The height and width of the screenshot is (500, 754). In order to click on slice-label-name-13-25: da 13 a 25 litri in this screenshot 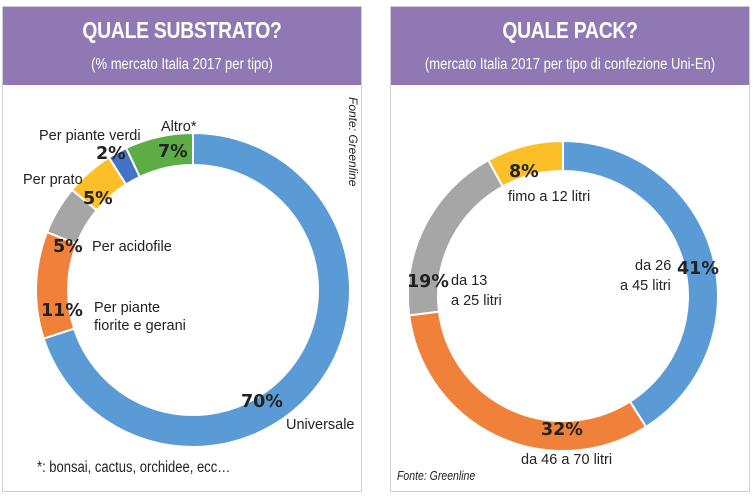, I will do `click(476, 291)`.